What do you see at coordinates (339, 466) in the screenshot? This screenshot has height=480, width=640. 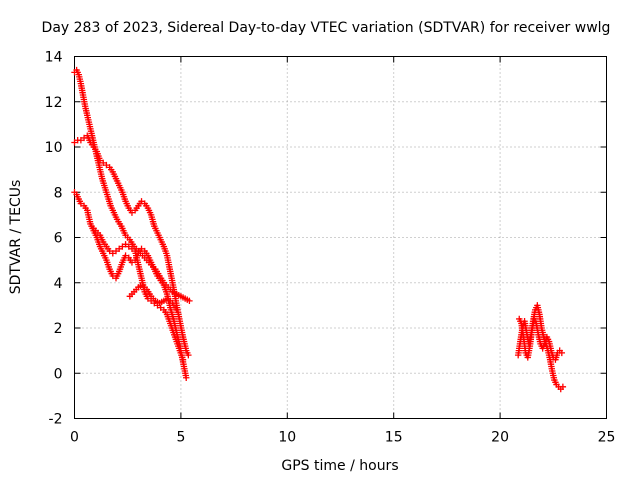 I see `x-axis-label: GPS time / hours` at bounding box center [339, 466].